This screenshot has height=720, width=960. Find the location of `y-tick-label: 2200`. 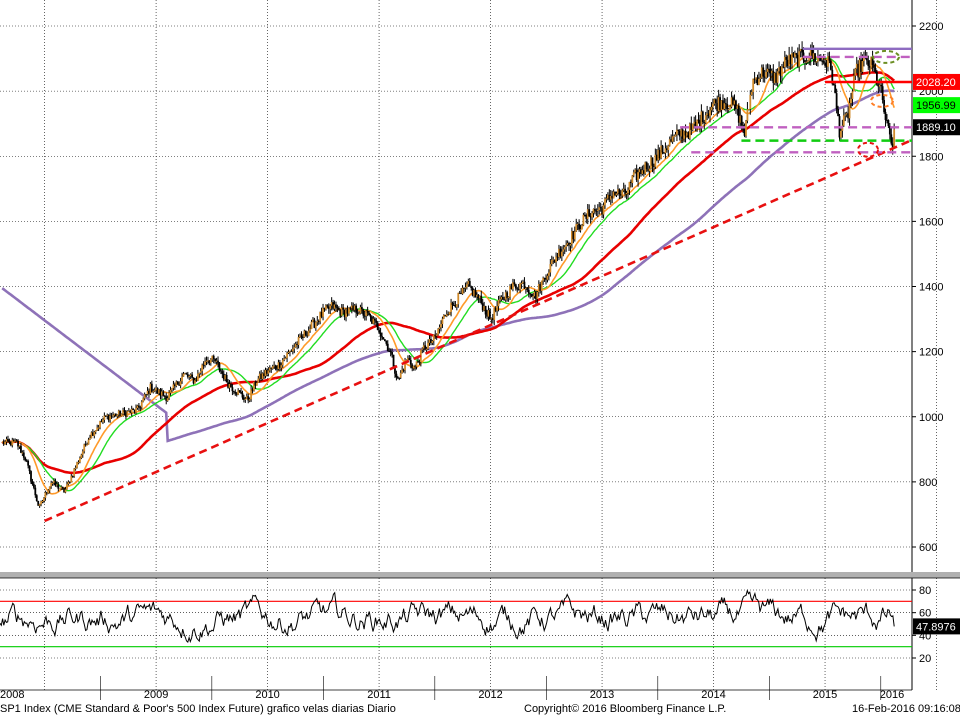

y-tick-label: 2200 is located at coordinates (931, 27).